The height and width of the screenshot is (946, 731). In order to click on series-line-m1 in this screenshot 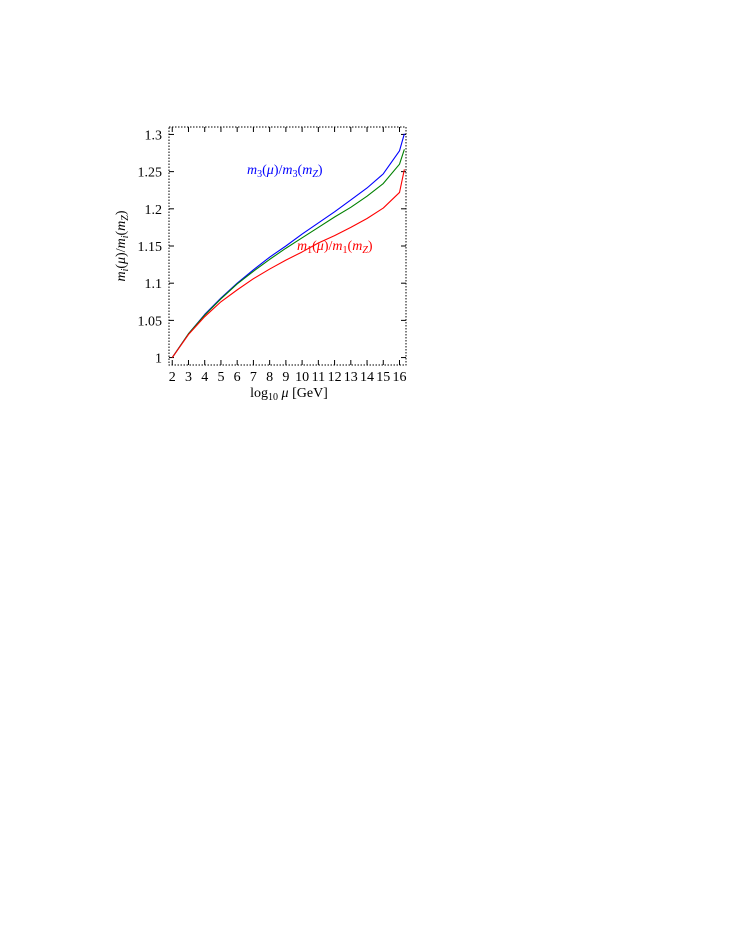, I will do `click(288, 263)`.